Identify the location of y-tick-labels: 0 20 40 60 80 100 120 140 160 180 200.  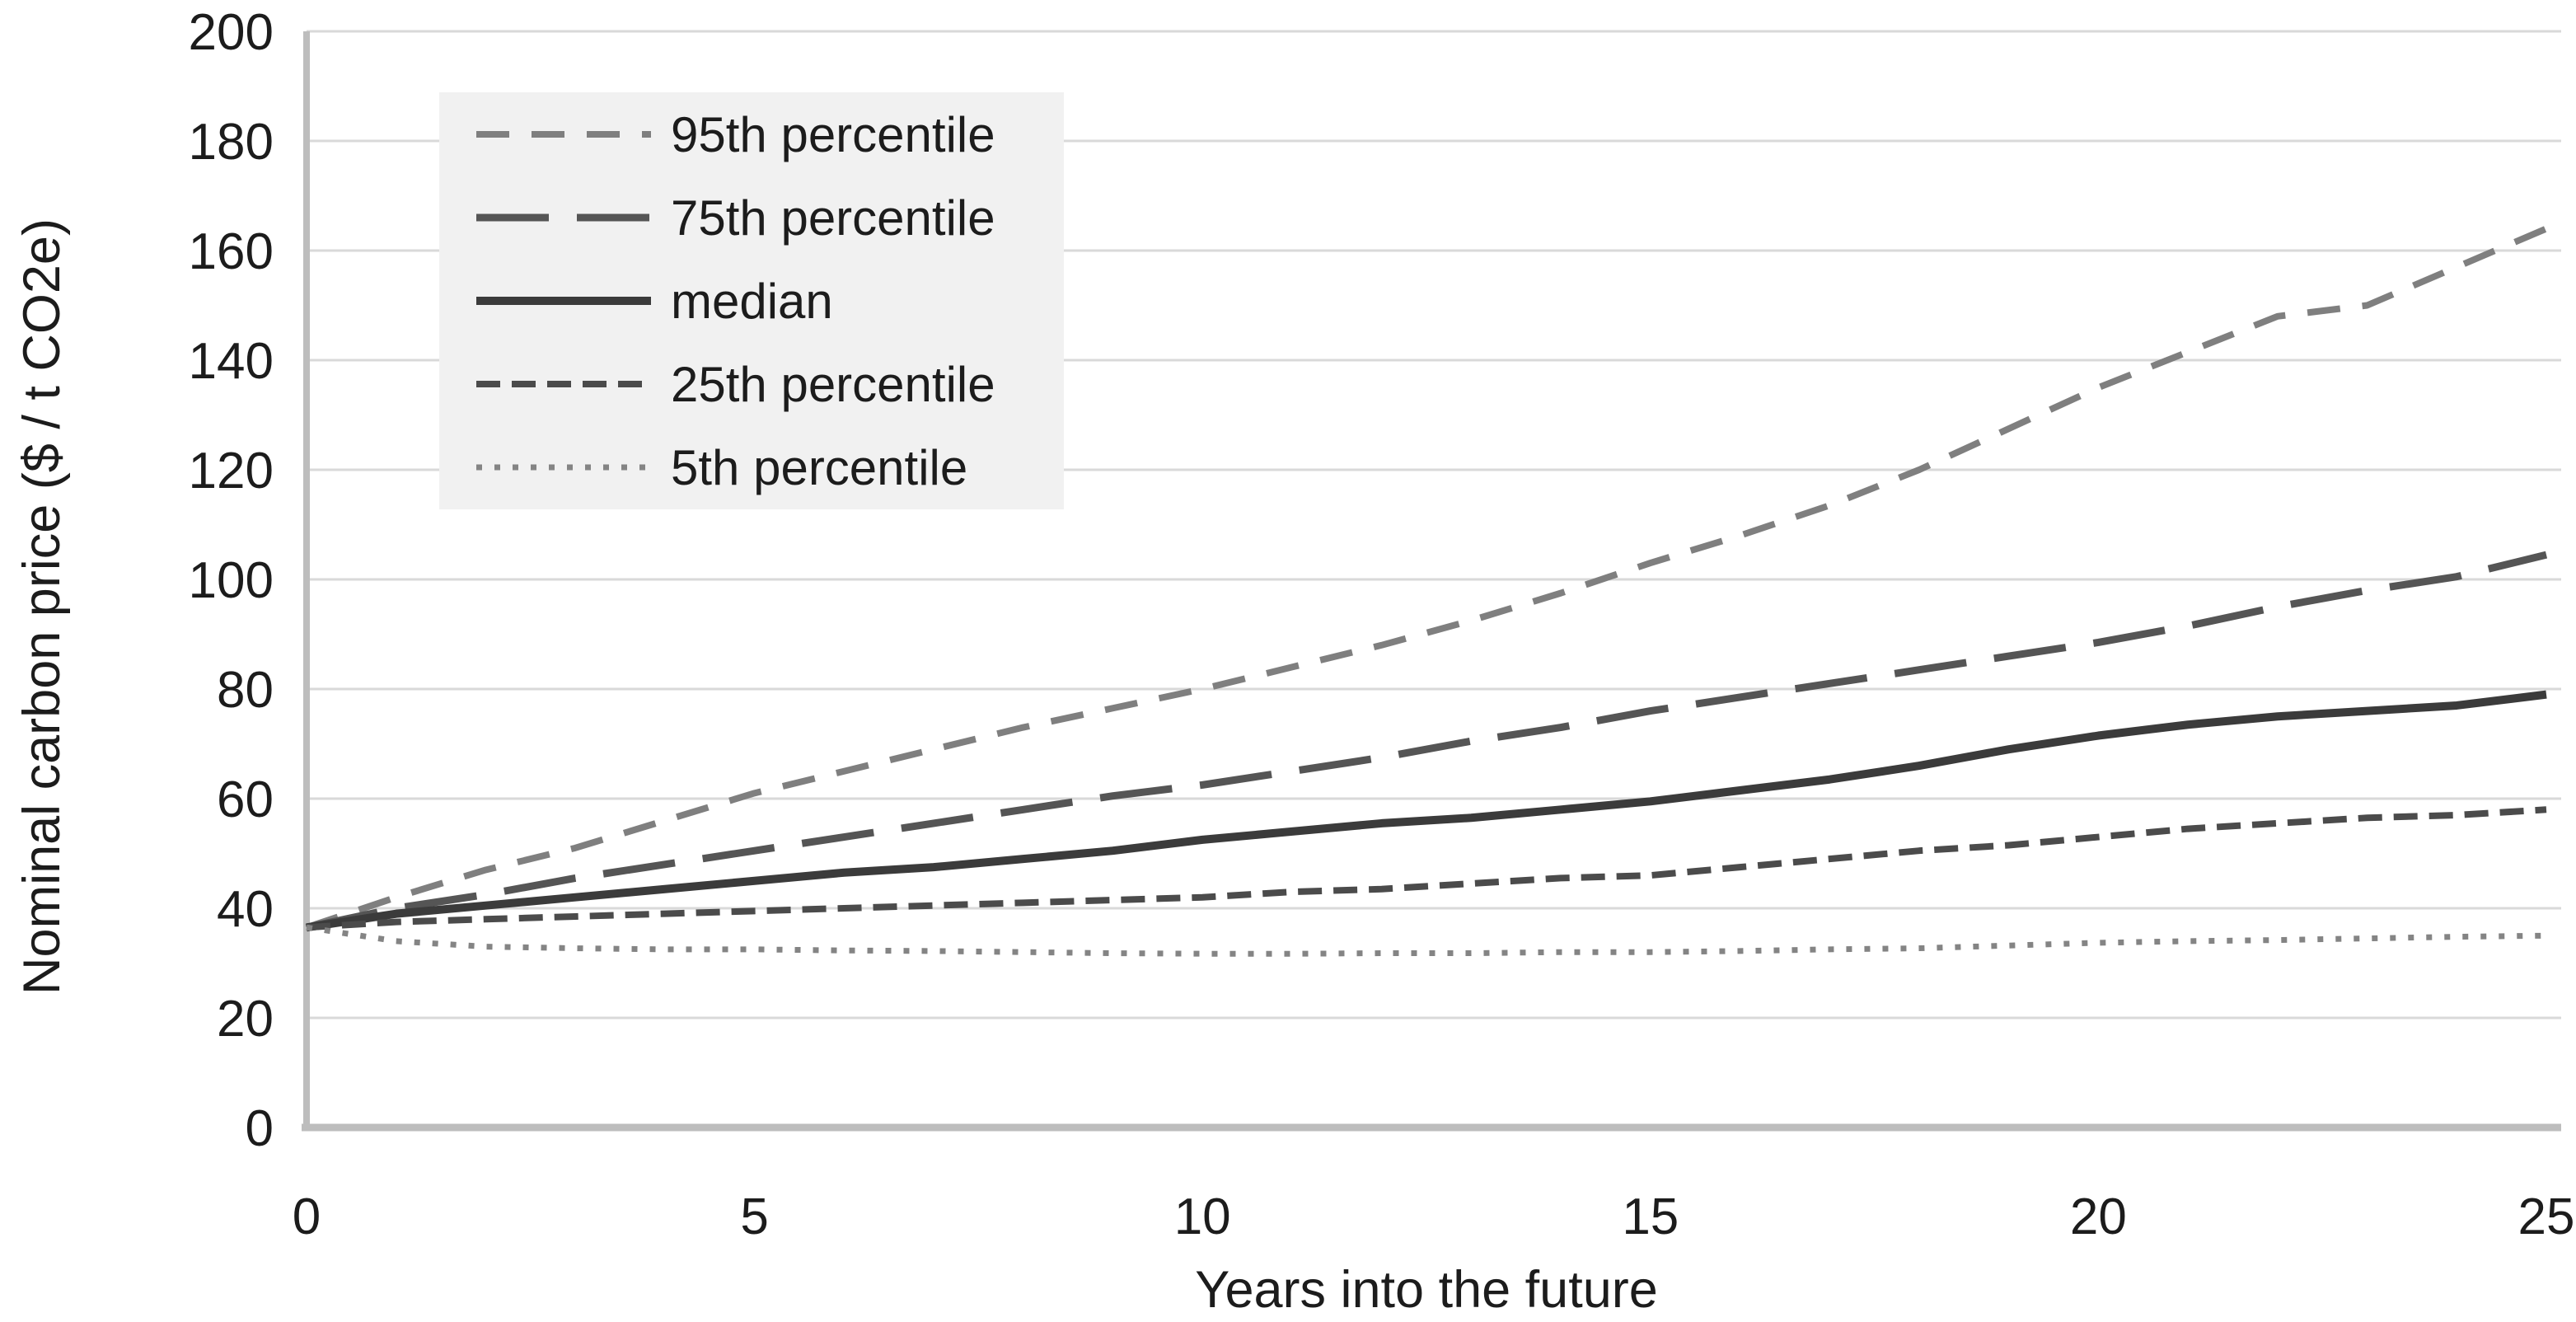
(231, 580).